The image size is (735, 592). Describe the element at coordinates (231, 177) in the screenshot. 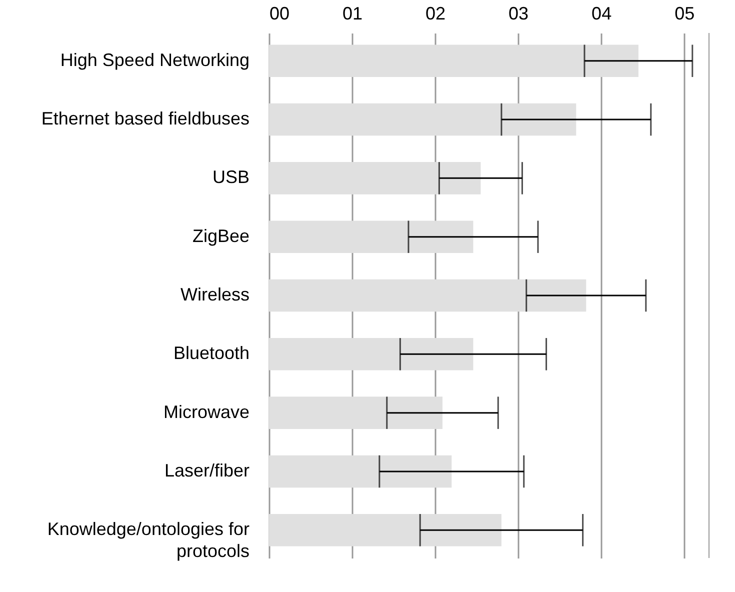

I see `y-tick-label: USB` at that location.